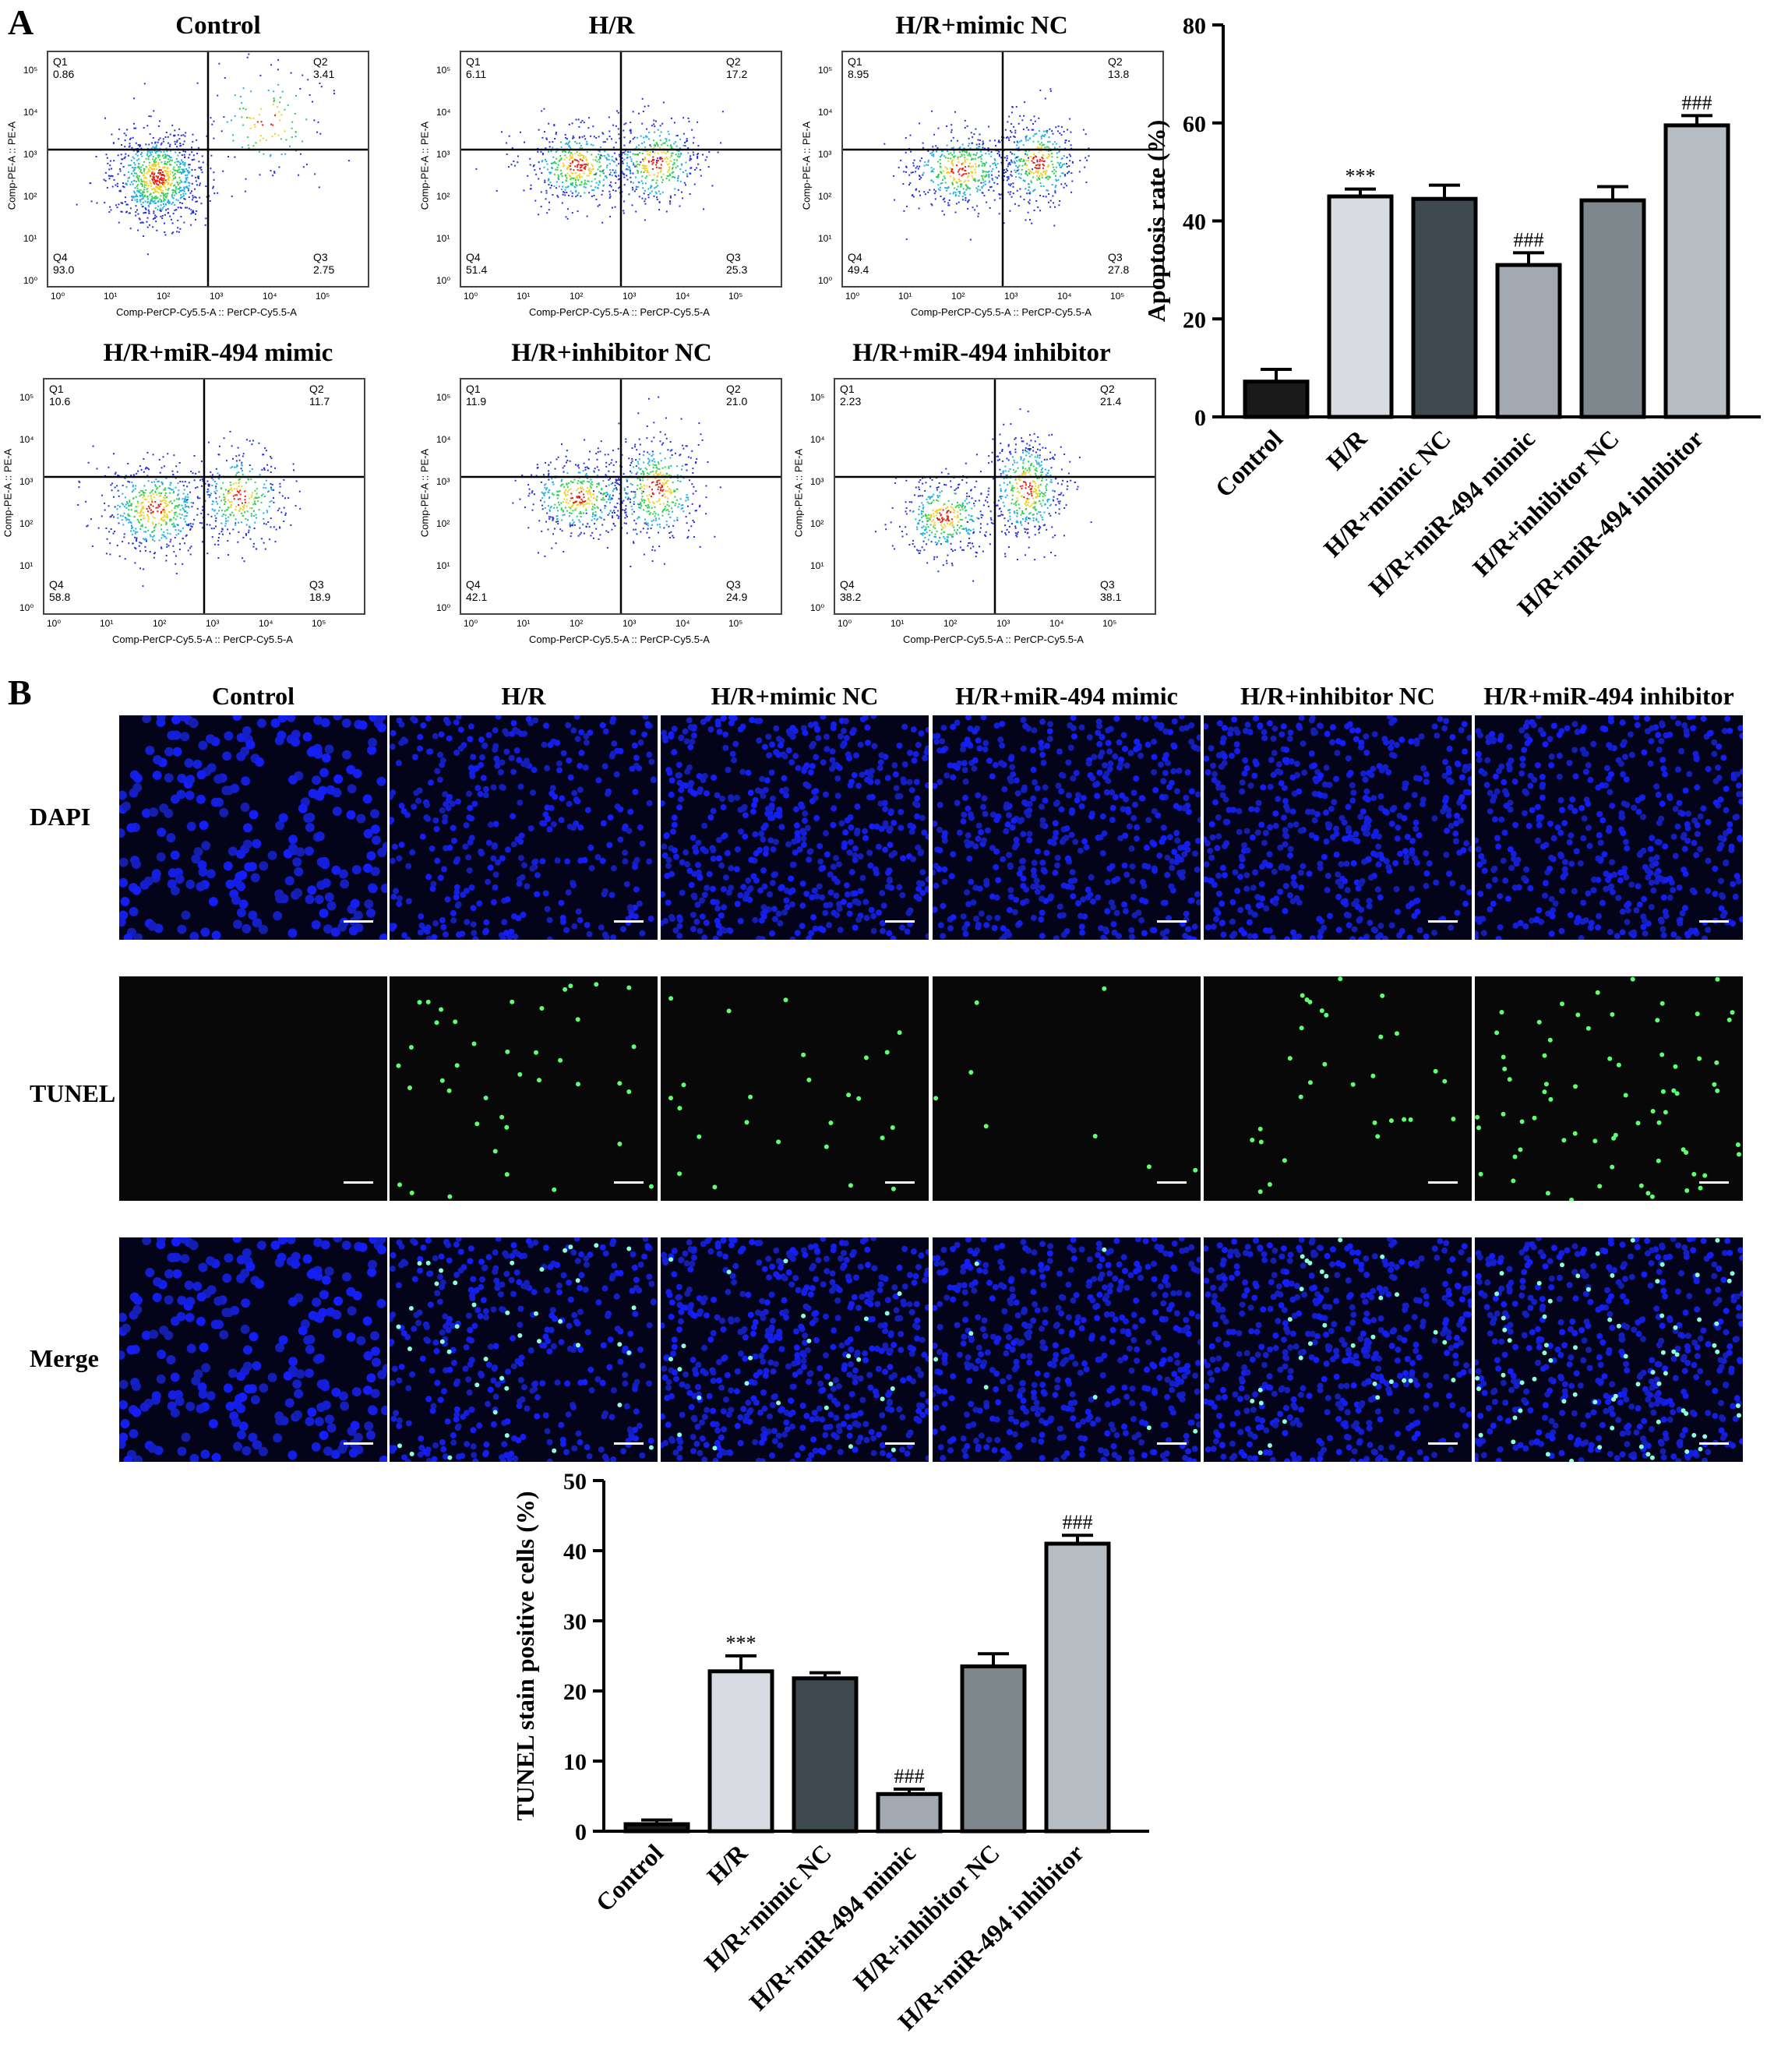  I want to click on y-tick-label: 10¹, so click(26, 565).